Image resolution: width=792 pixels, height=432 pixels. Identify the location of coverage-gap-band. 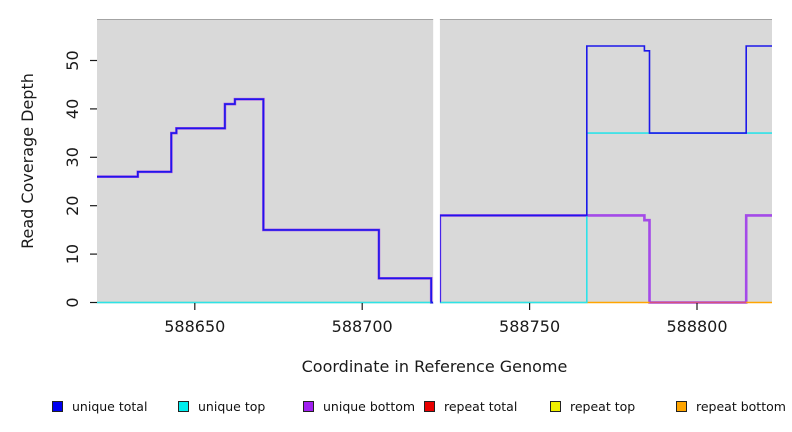
(436, 161).